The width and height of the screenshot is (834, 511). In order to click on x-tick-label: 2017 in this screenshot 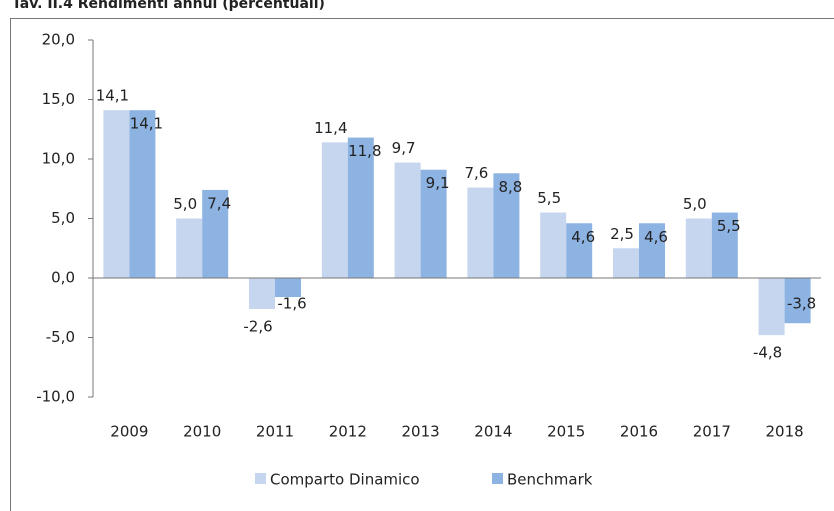, I will do `click(712, 432)`.